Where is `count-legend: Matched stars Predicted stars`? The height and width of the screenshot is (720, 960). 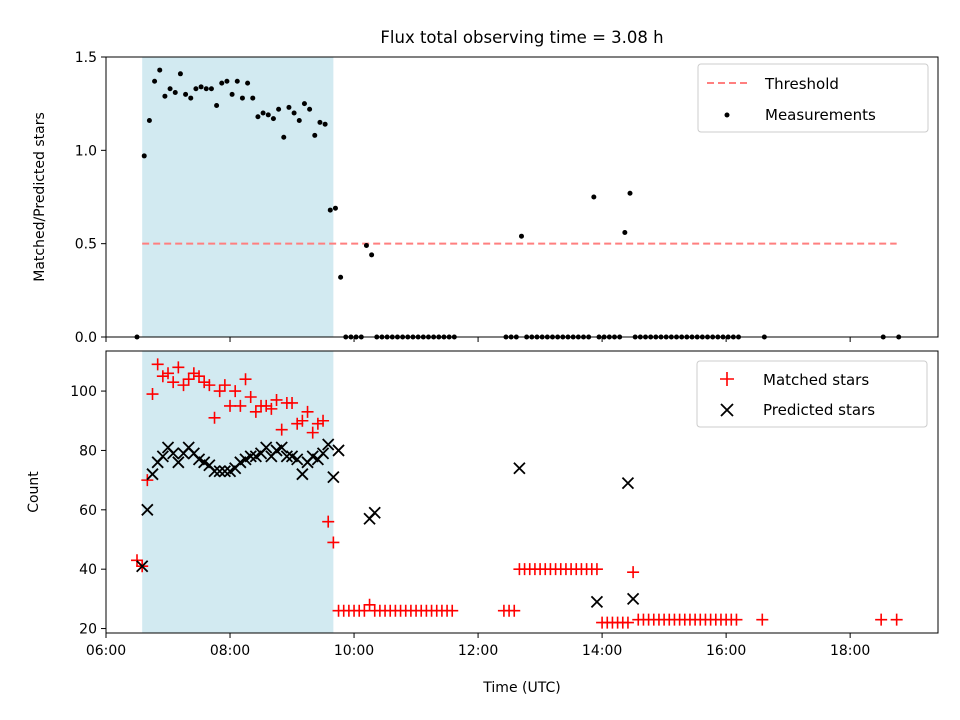 count-legend: Matched stars Predicted stars is located at coordinates (812, 394).